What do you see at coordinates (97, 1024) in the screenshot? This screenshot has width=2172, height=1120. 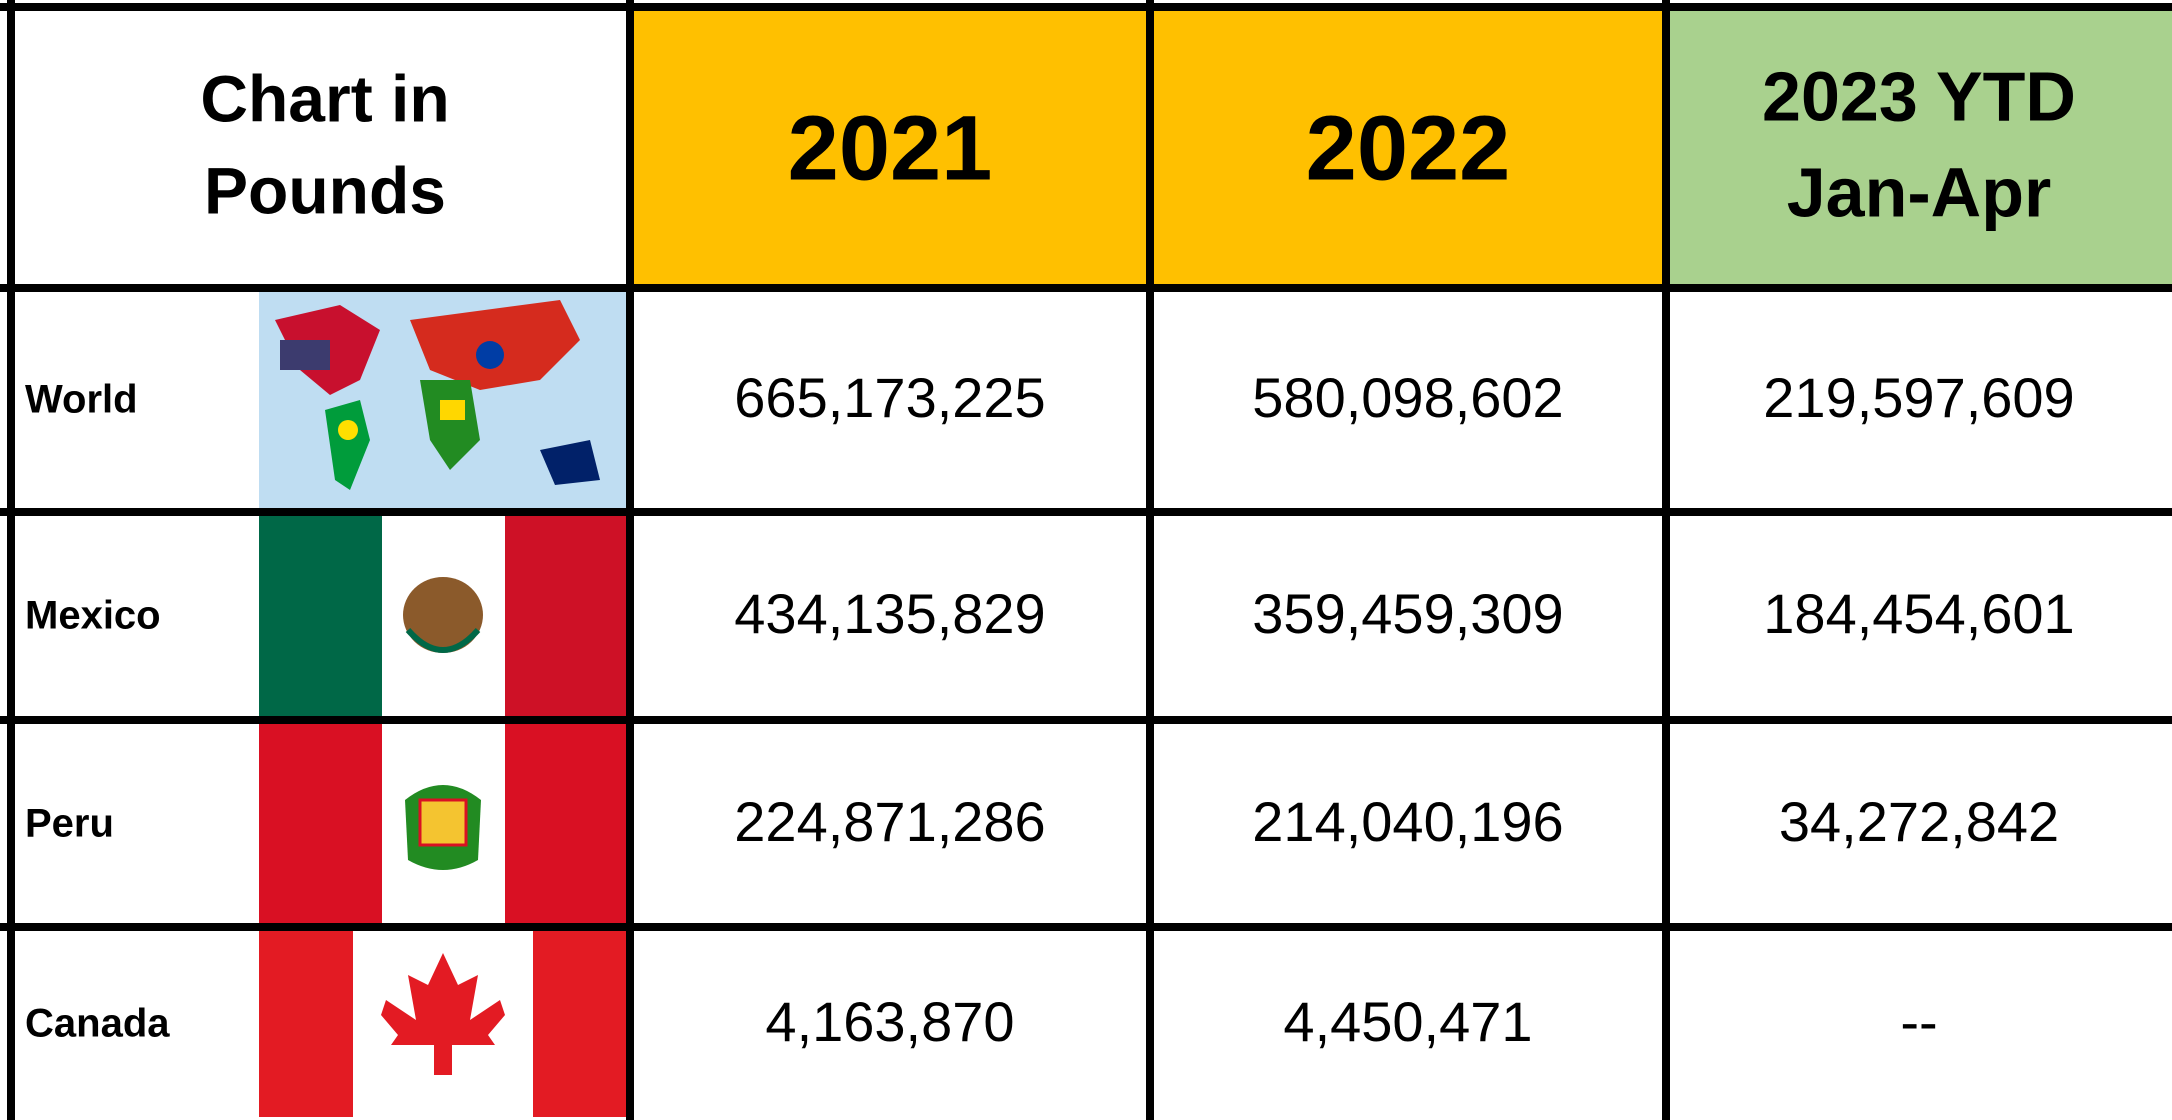 I see `row-label: Canada` at bounding box center [97, 1024].